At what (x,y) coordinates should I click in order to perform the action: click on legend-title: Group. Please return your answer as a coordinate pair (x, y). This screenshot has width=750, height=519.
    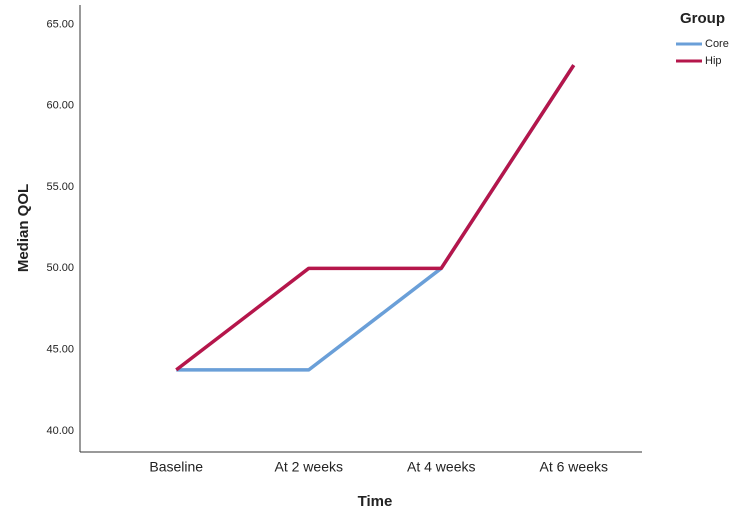
    Looking at the image, I should click on (702, 18).